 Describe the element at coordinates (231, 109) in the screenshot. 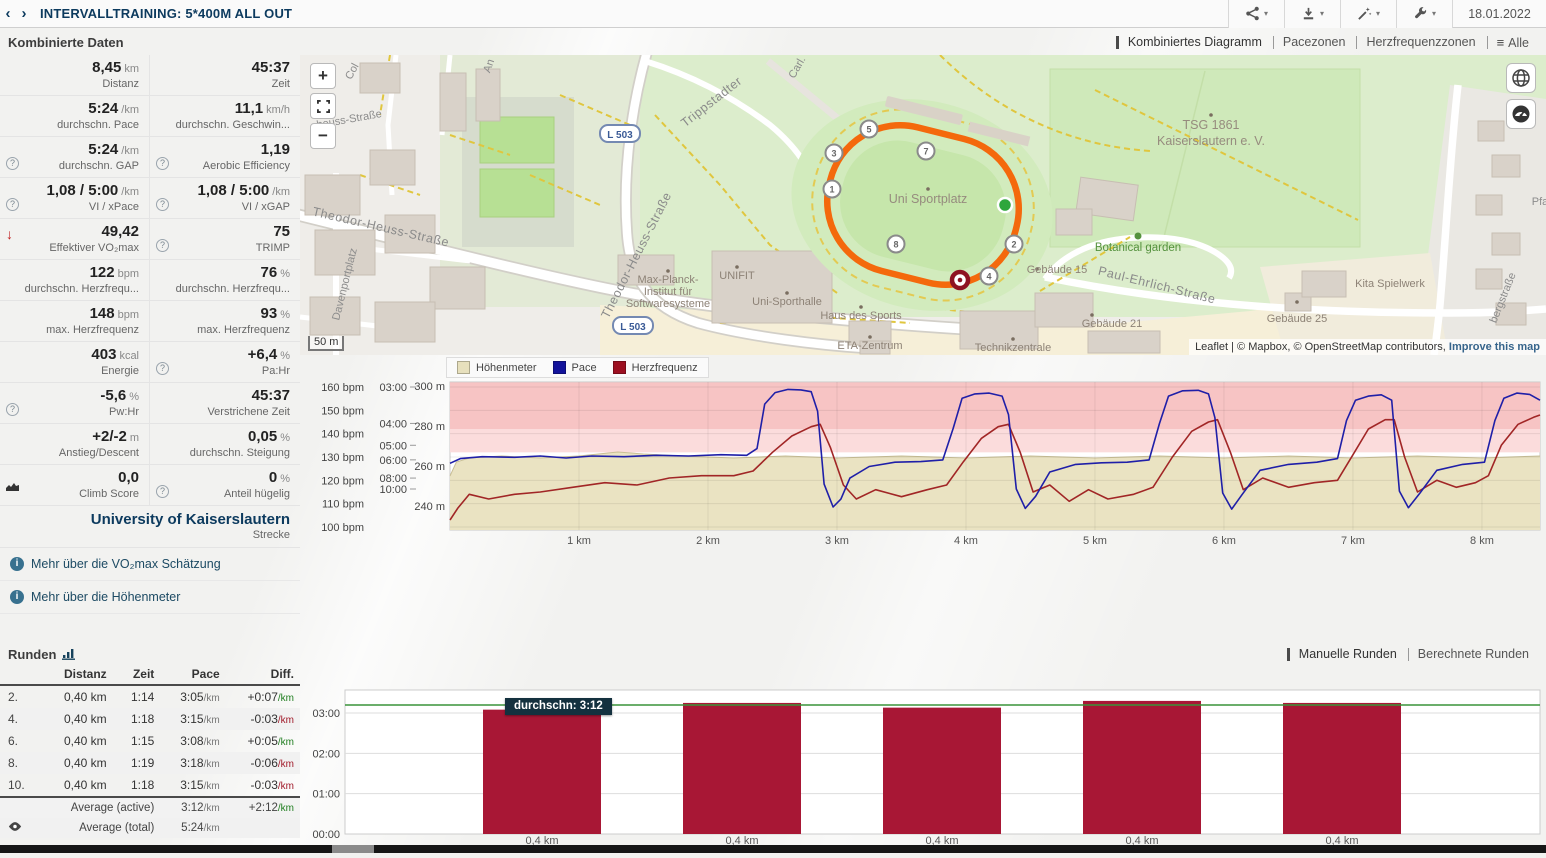

I see `stat-value-line: 11,1 km/h` at that location.